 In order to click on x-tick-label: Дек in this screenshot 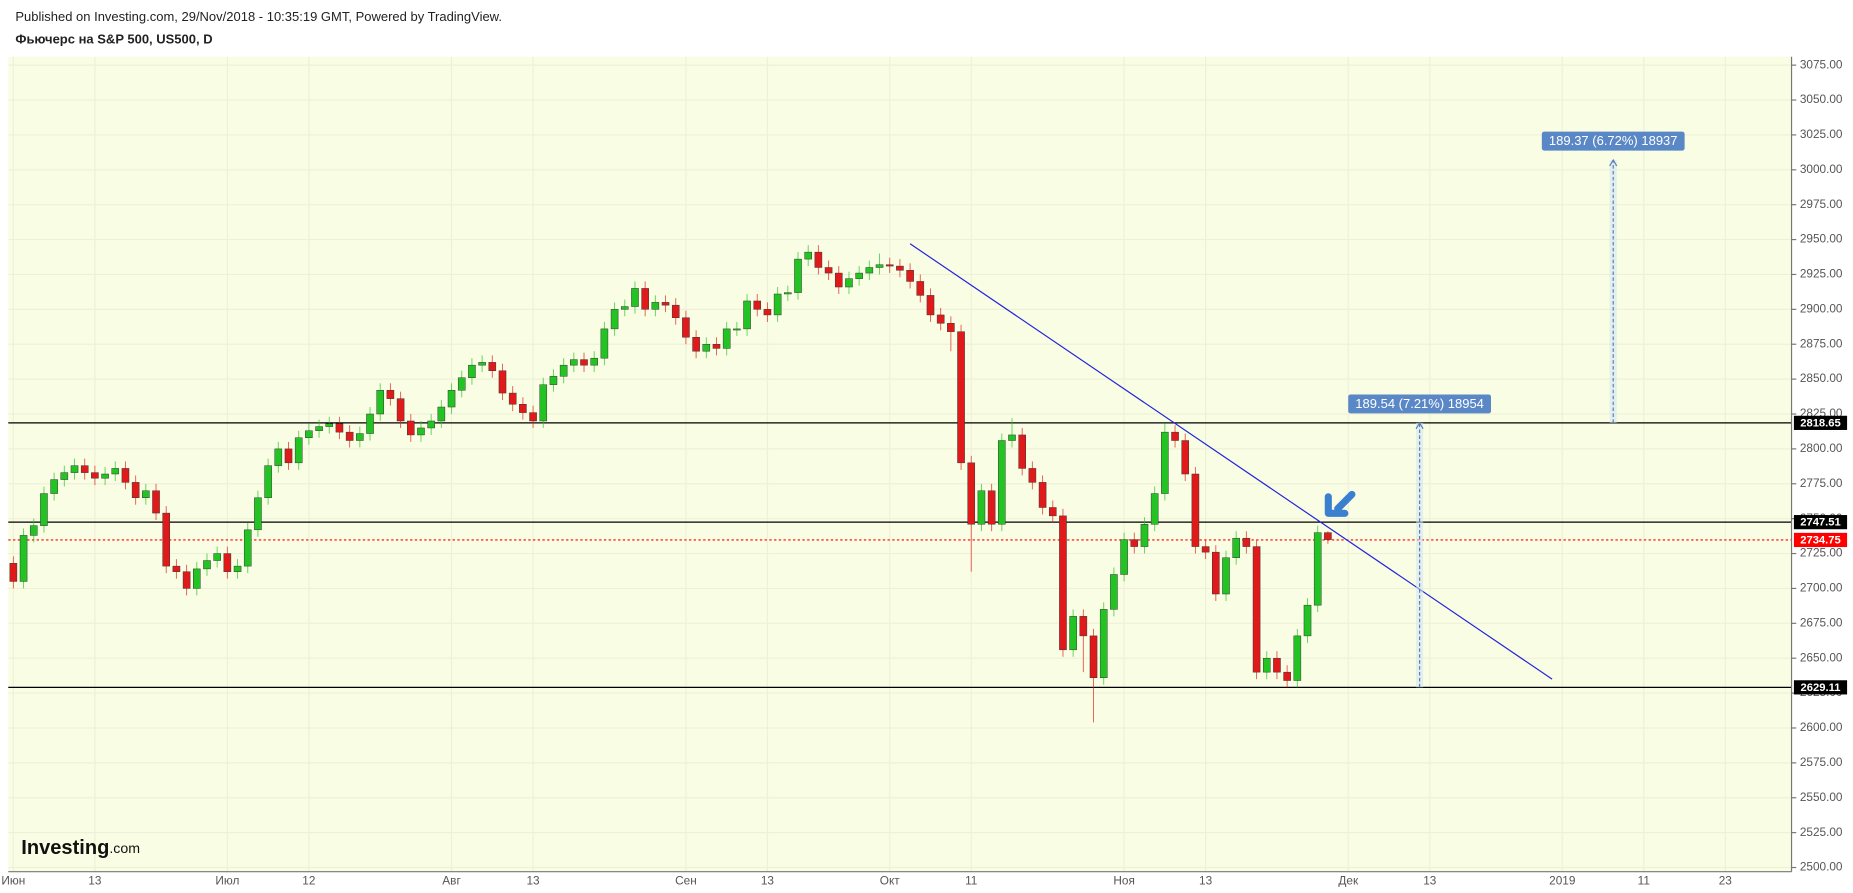, I will do `click(1348, 880)`.